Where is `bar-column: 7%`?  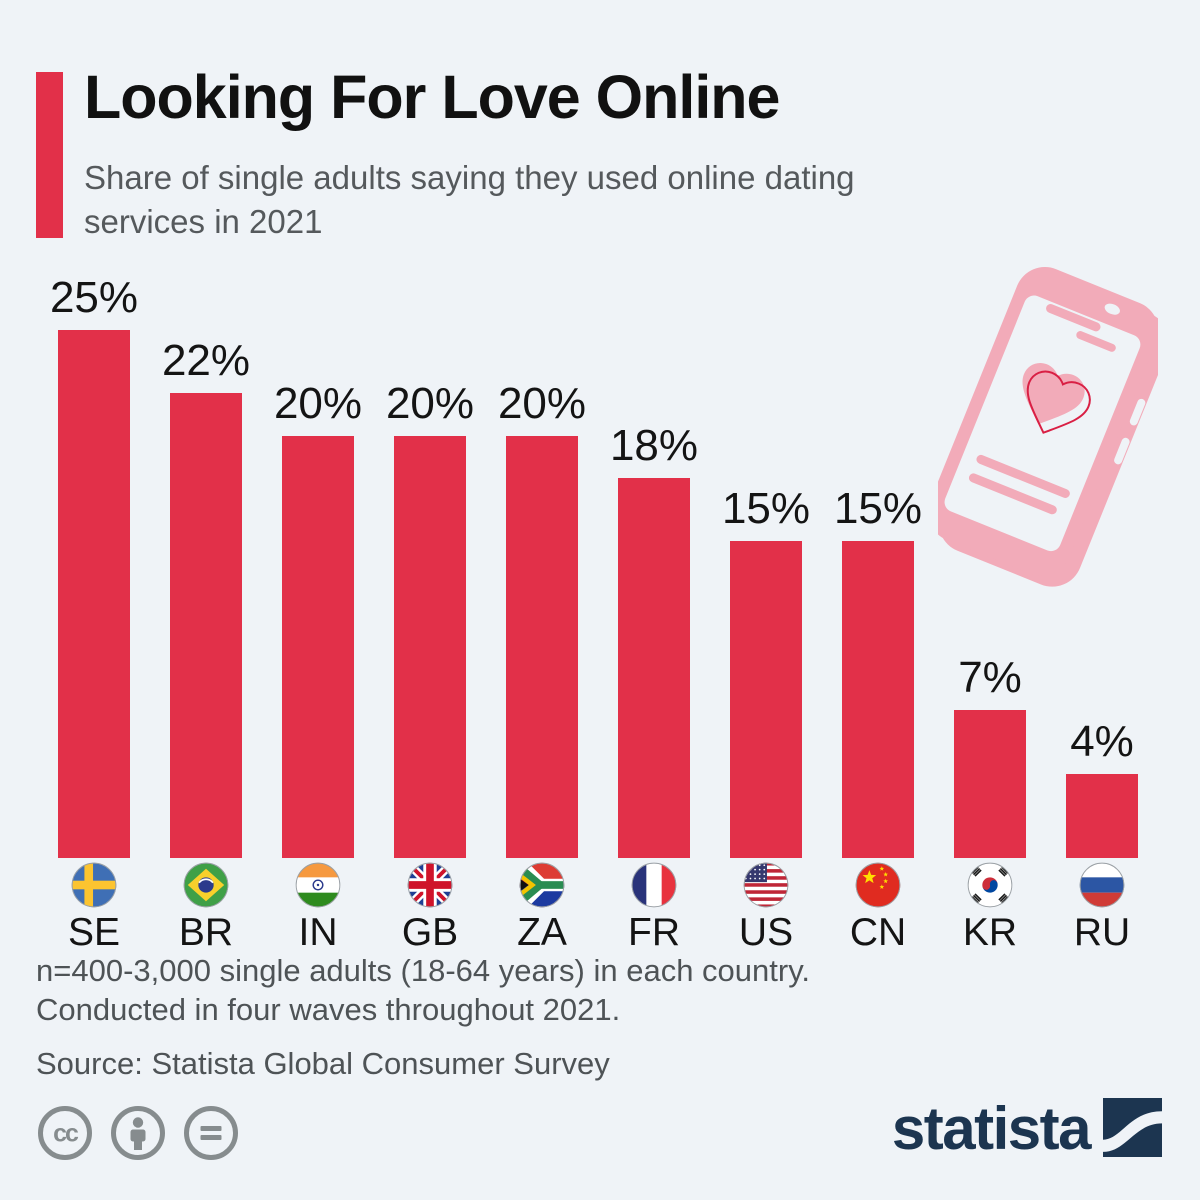
bar-column: 7% is located at coordinates (990, 755).